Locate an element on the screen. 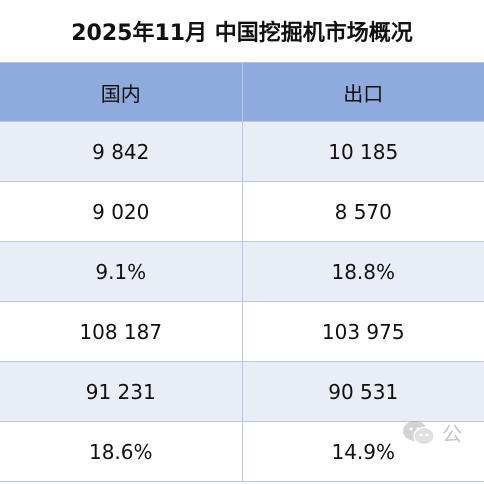  table-cell-export: 103 975 is located at coordinates (363, 331).